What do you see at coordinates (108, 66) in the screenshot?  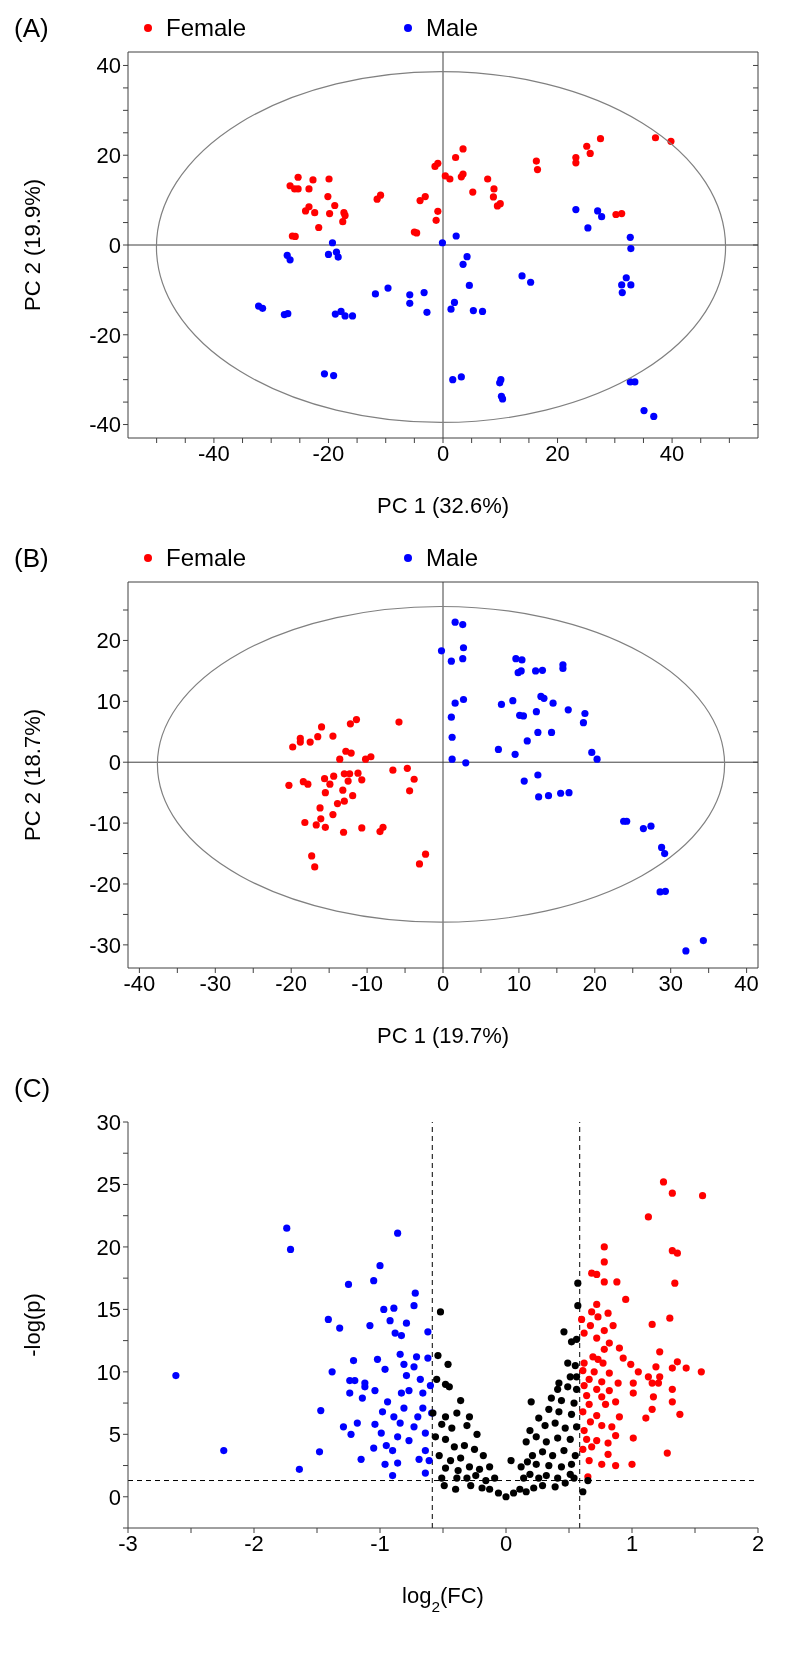 I see `y-tick-label: 40` at bounding box center [108, 66].